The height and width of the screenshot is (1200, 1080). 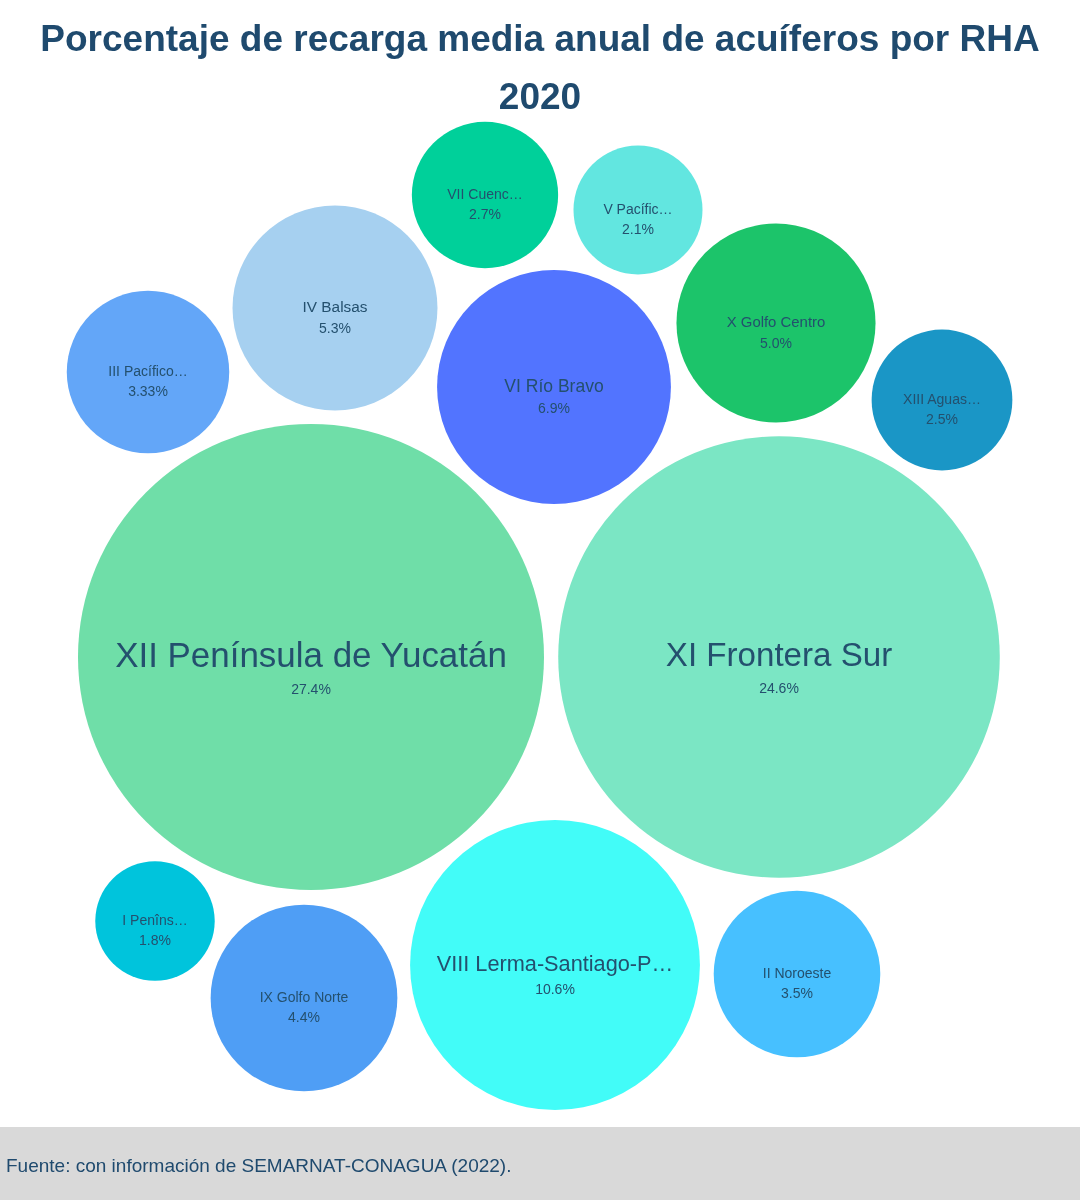 I want to click on category-label: XI Frontera Sur, so click(x=779, y=655).